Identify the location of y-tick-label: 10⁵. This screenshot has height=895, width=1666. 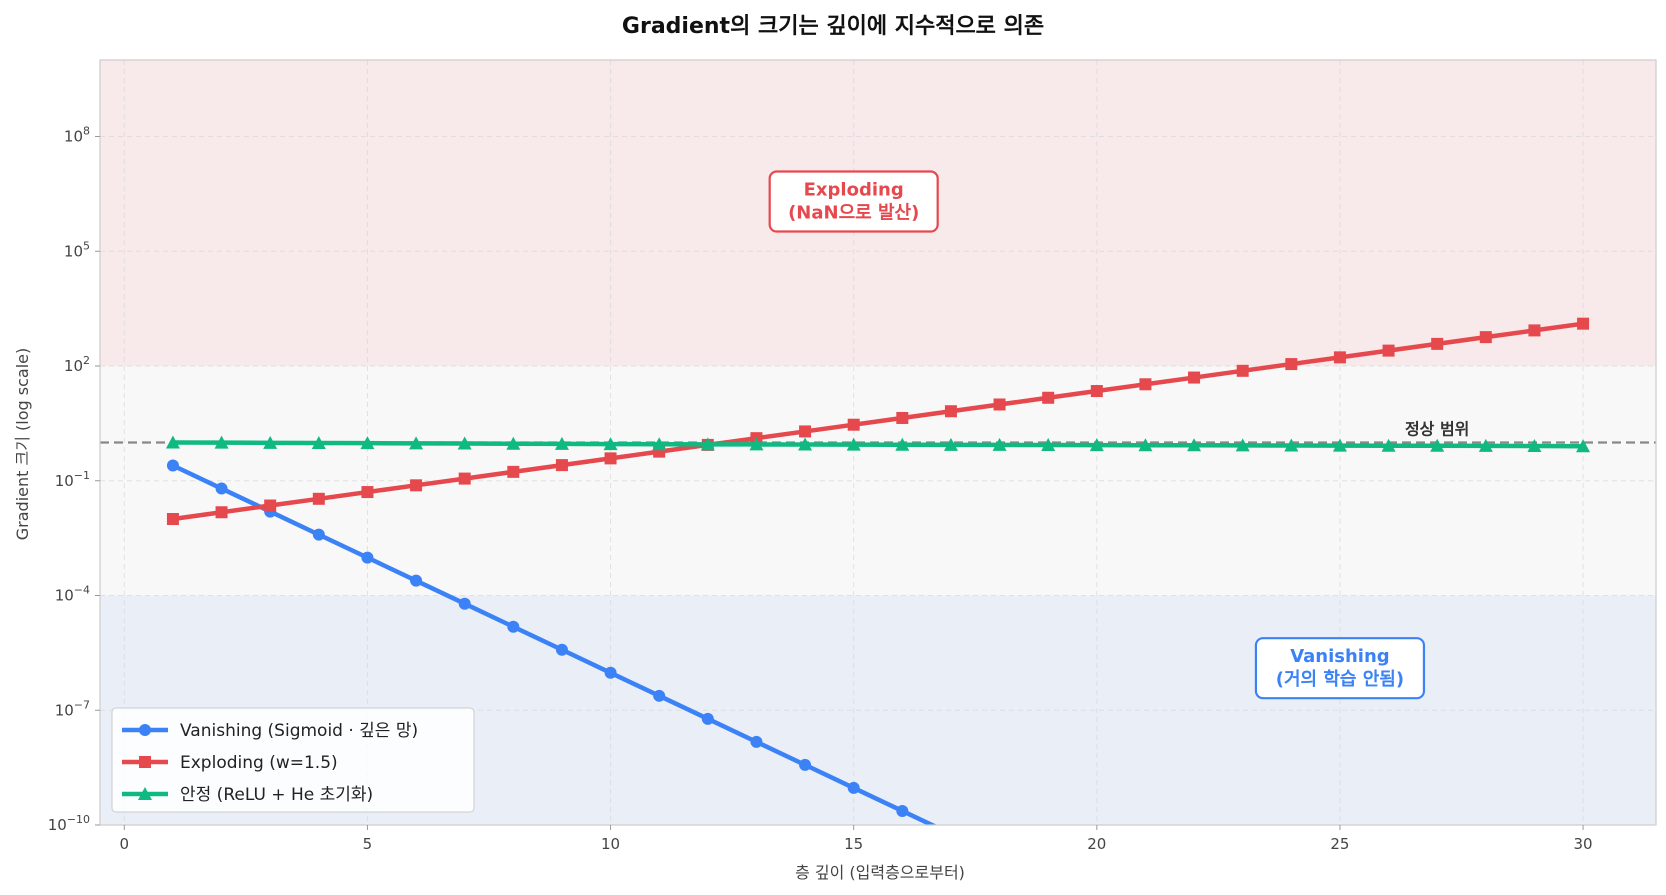
(77, 249).